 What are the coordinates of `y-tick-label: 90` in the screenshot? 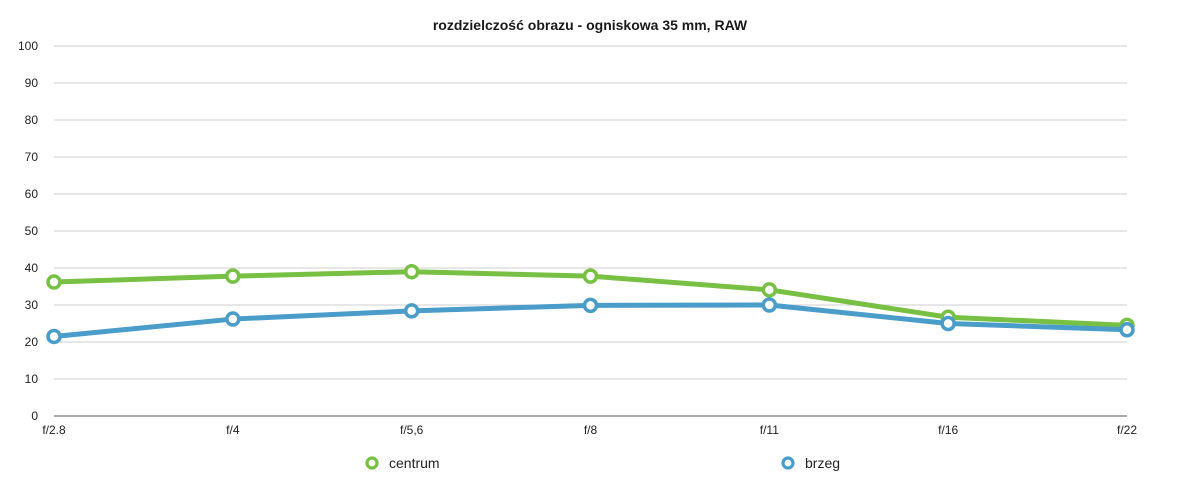 It's located at (32, 83).